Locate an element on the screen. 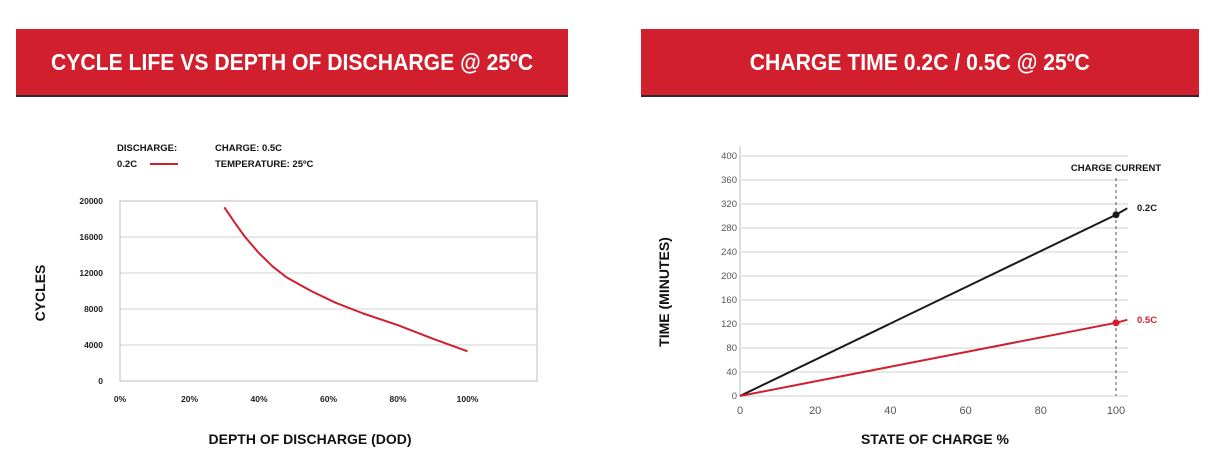 The width and height of the screenshot is (1213, 465). charge-time-y-tick-label: 240 is located at coordinates (729, 252).